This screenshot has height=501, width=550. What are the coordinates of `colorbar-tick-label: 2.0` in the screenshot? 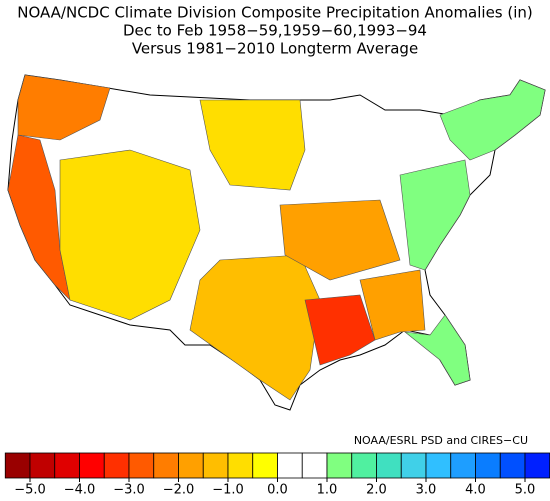 It's located at (376, 490).